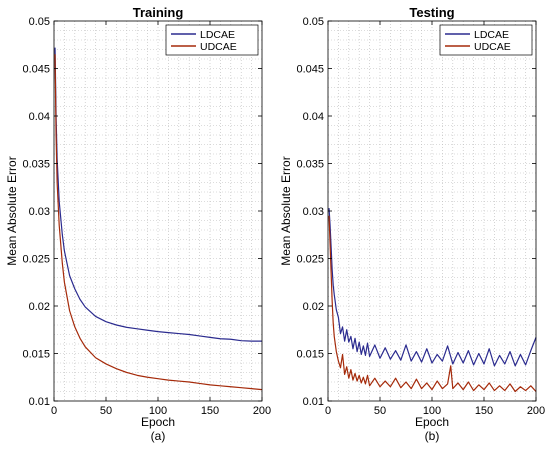  Describe the element at coordinates (432, 436) in the screenshot. I see `panel-caption: (b)` at that location.